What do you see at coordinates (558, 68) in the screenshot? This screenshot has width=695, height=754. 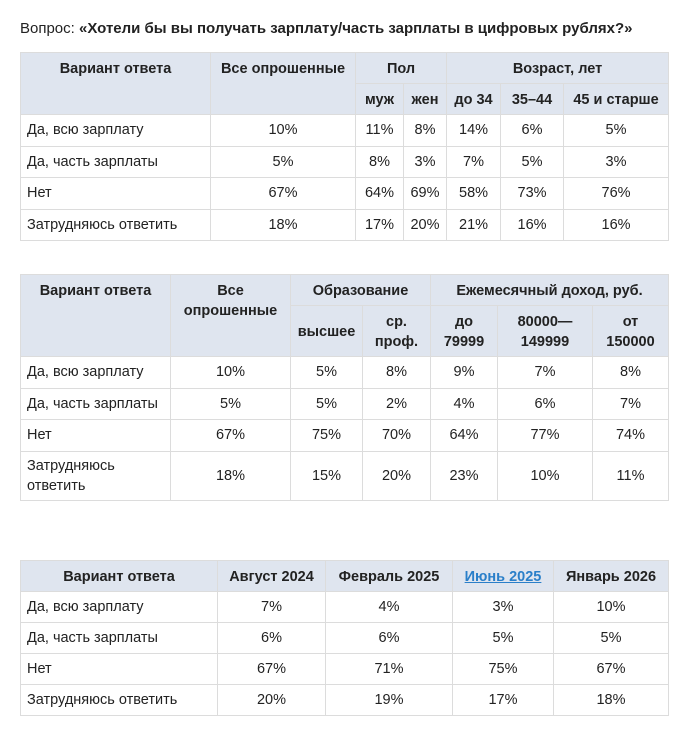 I see `group-header: Возраст, лет` at bounding box center [558, 68].